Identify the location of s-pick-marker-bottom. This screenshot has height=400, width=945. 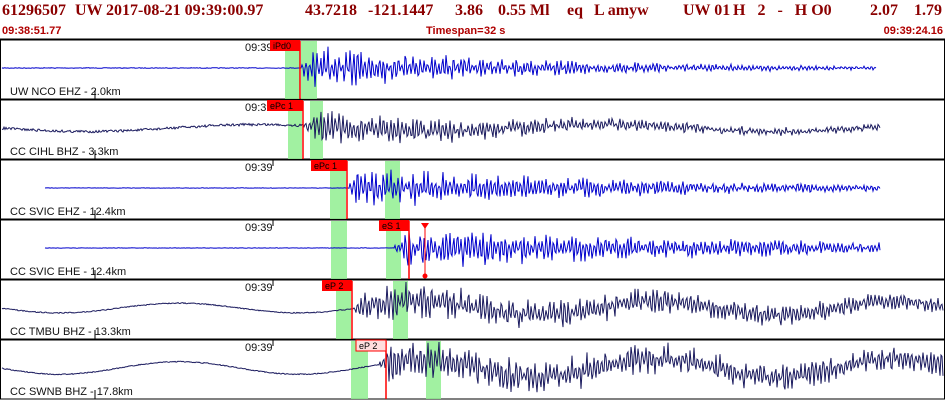
(425, 276).